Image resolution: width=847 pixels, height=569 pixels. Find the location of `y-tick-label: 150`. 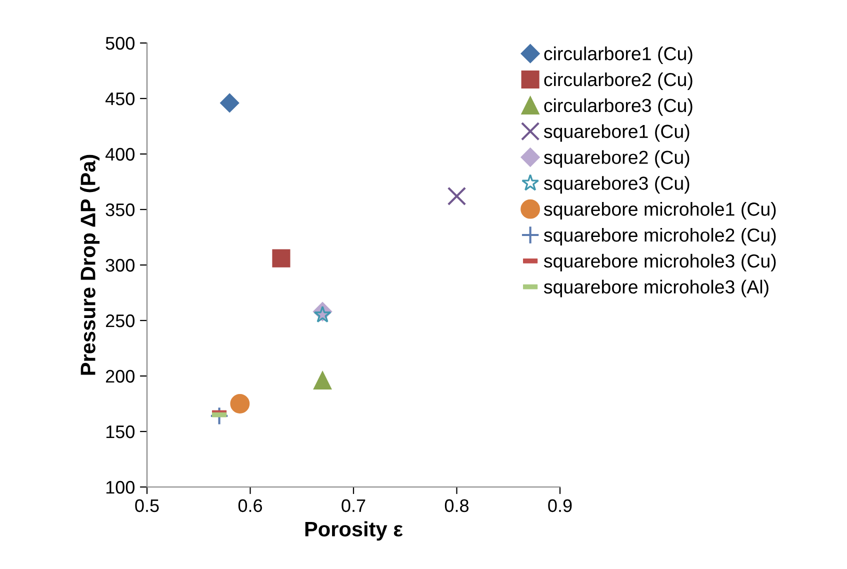

y-tick-label: 150 is located at coordinates (120, 431).